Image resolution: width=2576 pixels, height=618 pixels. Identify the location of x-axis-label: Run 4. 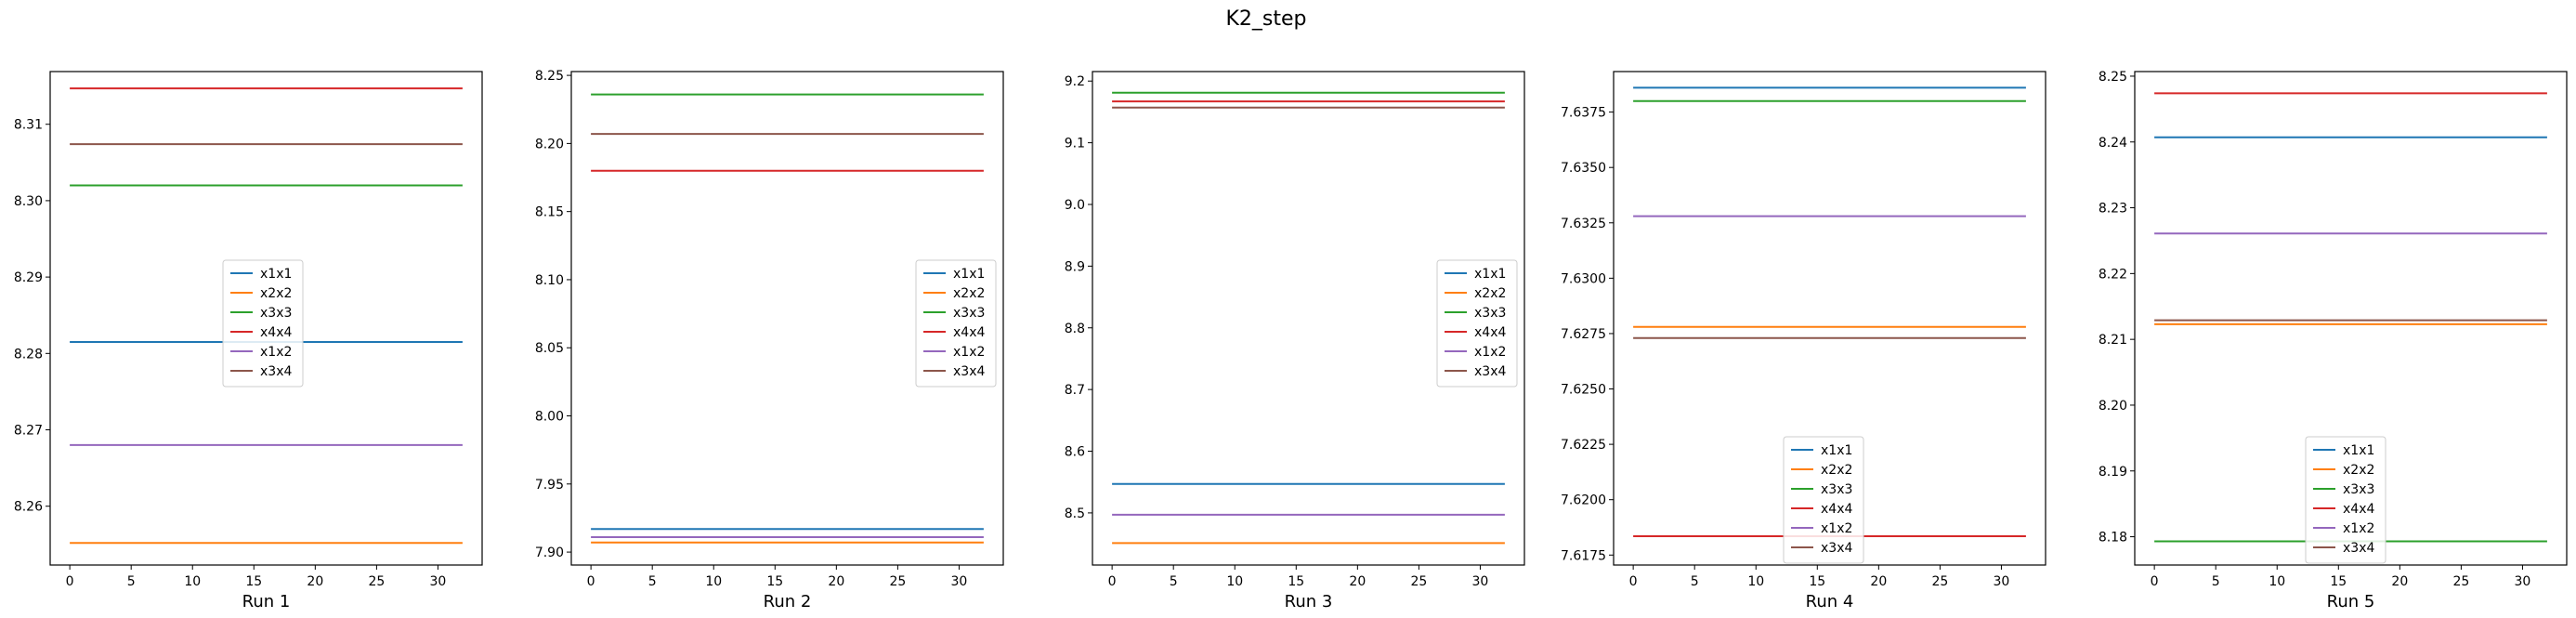
(1830, 601).